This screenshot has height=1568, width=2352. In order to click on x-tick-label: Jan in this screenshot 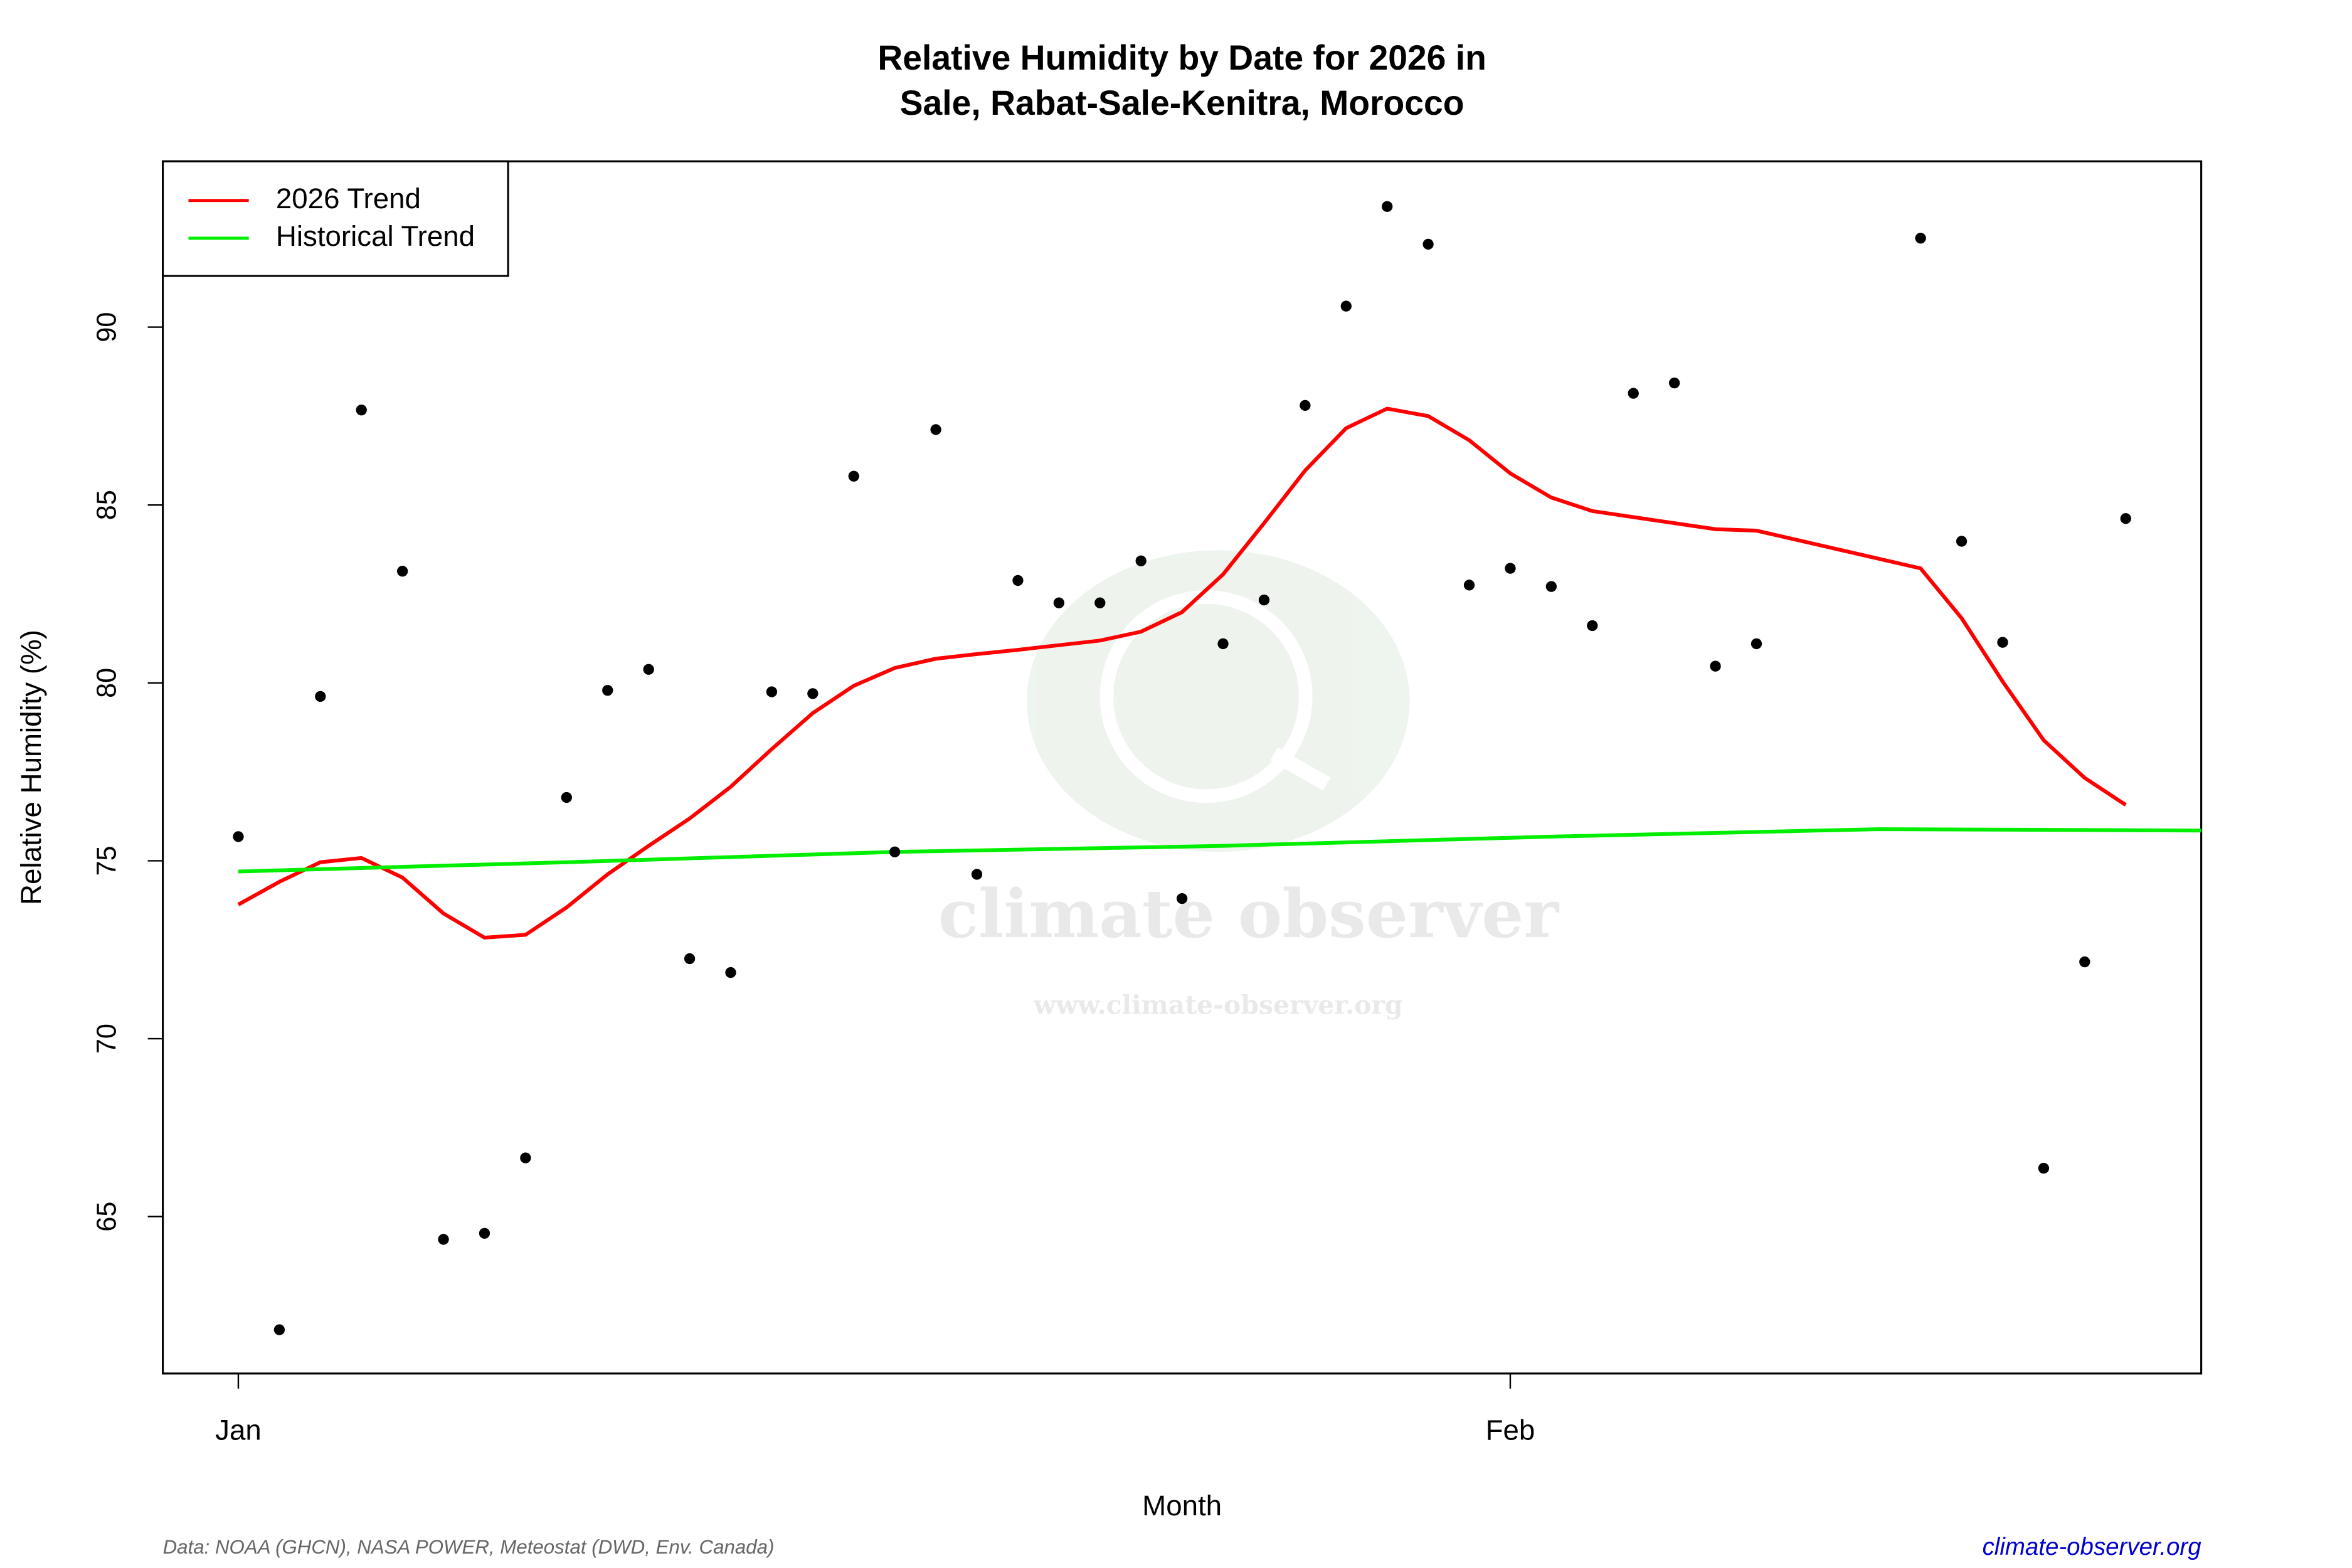, I will do `click(238, 1430)`.